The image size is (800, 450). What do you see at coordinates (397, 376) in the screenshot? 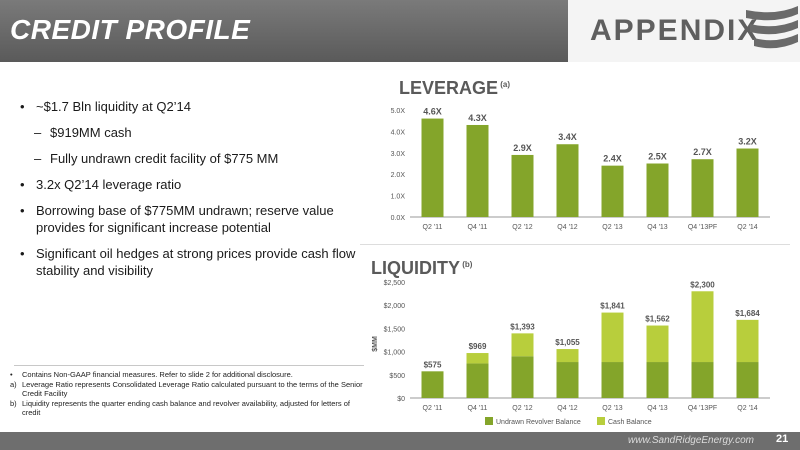
I see `y-tick-label: $500` at bounding box center [397, 376].